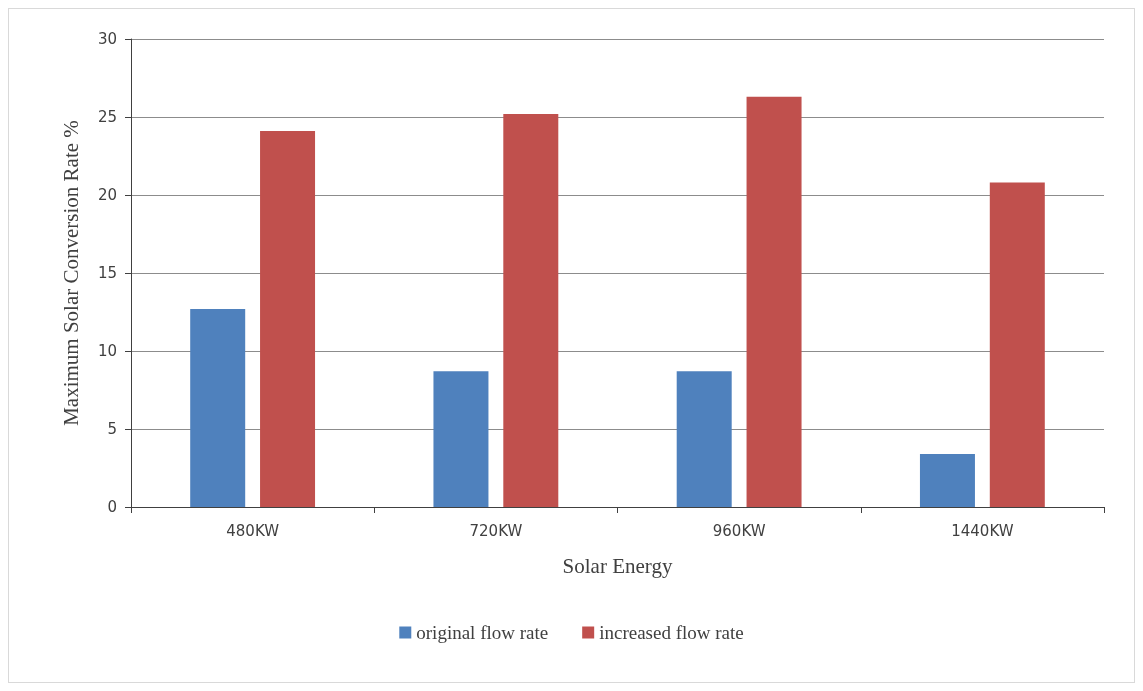 The height and width of the screenshot is (691, 1143). Describe the element at coordinates (671, 632) in the screenshot. I see `legend-label: increased flow rate` at that location.